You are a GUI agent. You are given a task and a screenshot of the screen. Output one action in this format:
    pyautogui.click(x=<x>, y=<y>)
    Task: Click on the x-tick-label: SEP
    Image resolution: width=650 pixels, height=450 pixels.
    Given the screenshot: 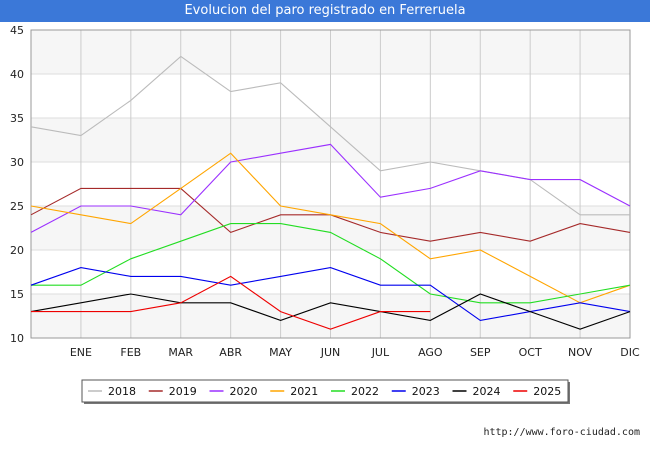 What is the action you would take?
    pyautogui.click(x=480, y=352)
    